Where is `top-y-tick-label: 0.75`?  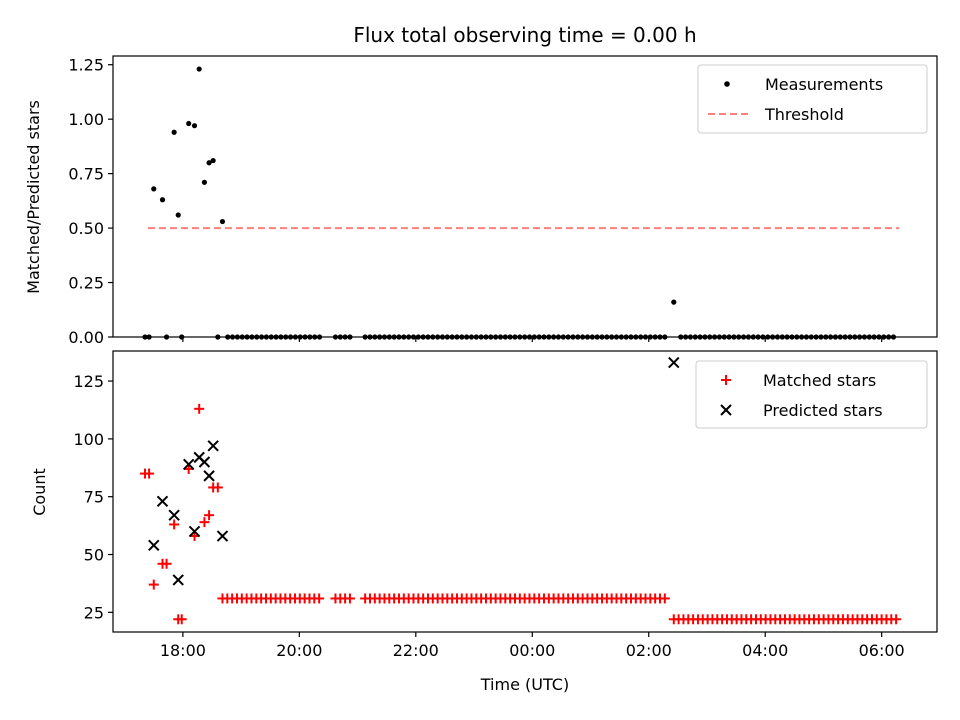
top-y-tick-label: 0.75 is located at coordinates (86, 174).